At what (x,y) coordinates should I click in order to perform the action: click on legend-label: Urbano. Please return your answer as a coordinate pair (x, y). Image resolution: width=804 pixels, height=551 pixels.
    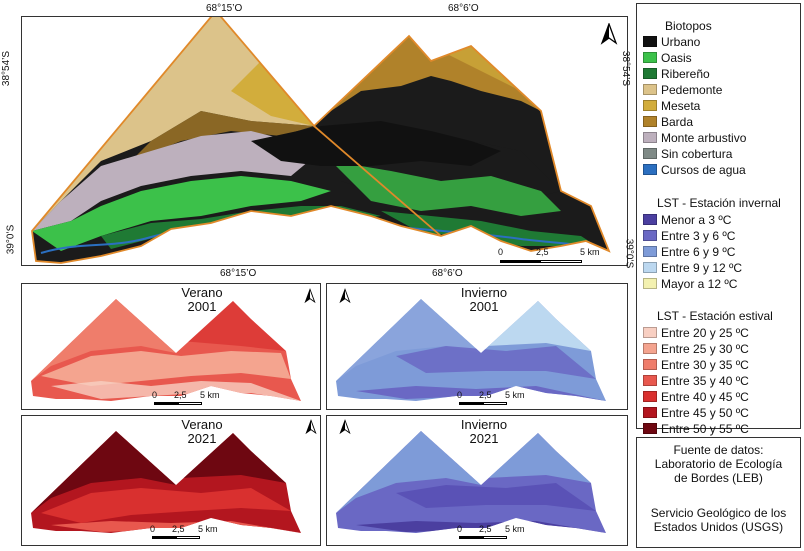
    Looking at the image, I should click on (681, 41).